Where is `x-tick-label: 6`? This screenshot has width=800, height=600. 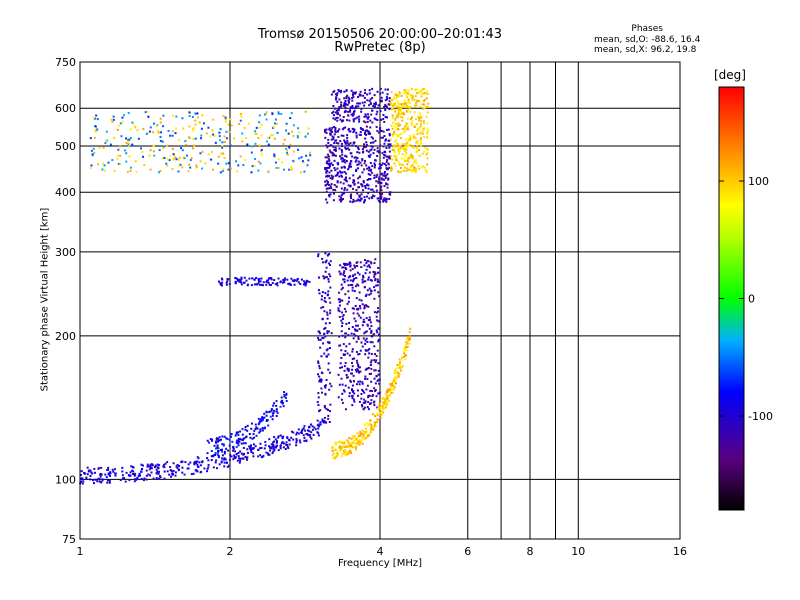
x-tick-label: 6 is located at coordinates (467, 551).